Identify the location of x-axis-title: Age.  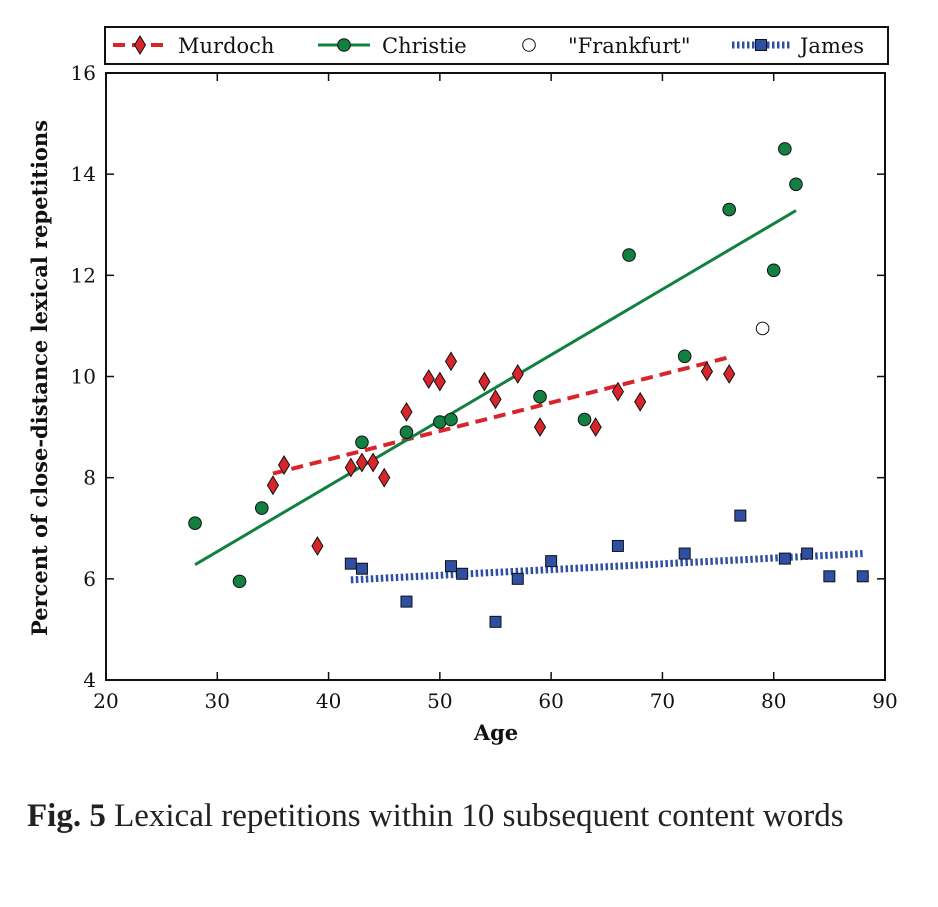
(495, 732).